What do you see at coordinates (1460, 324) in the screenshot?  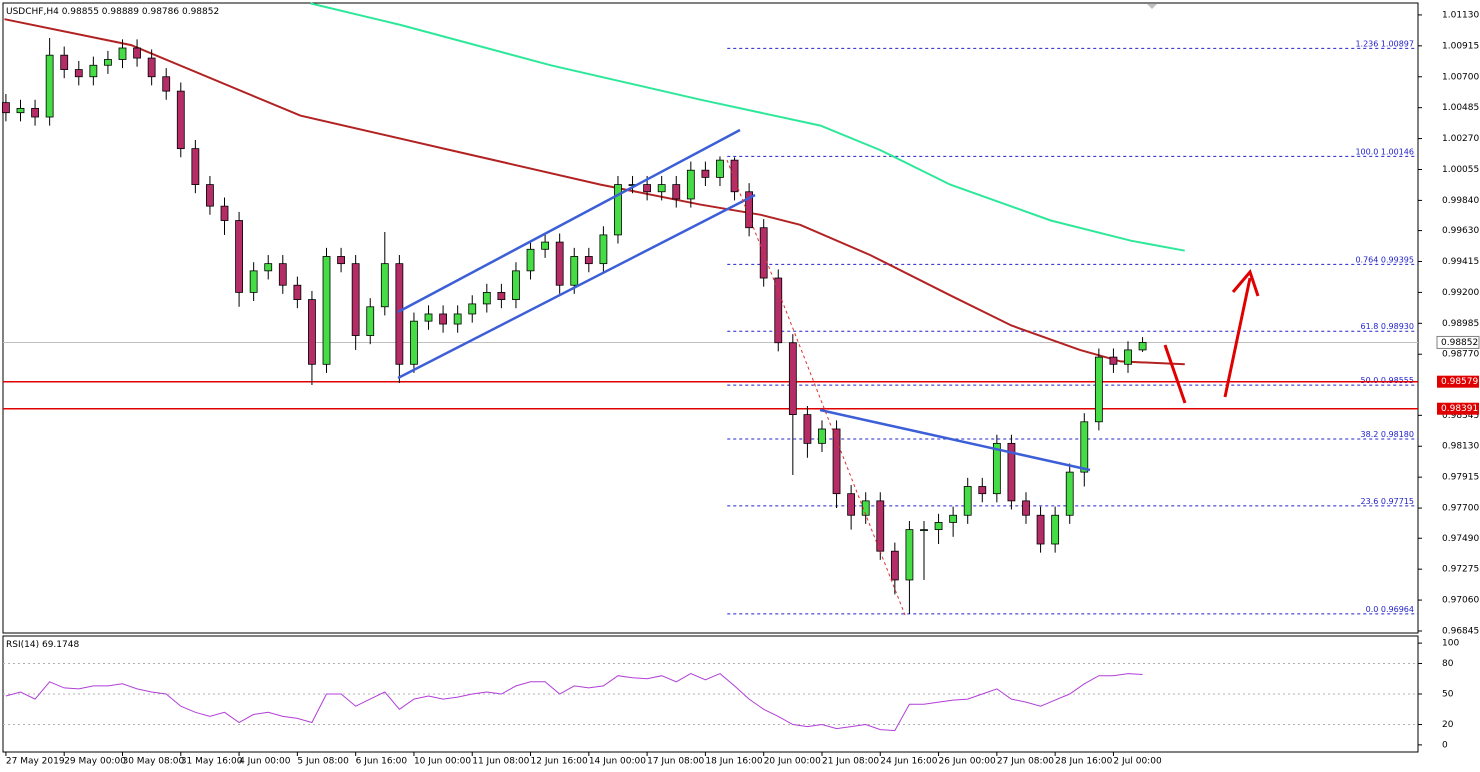 I see `y-tick-label: 0.98985` at bounding box center [1460, 324].